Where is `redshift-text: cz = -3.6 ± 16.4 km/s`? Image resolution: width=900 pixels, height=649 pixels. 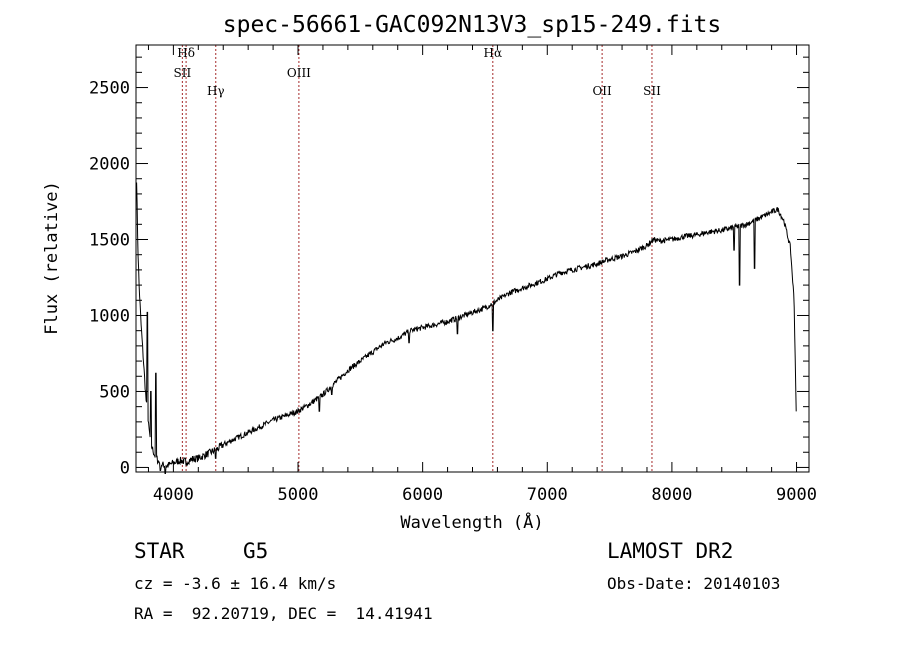 redshift-text: cz = -3.6 ± 16.4 km/s is located at coordinates (235, 583).